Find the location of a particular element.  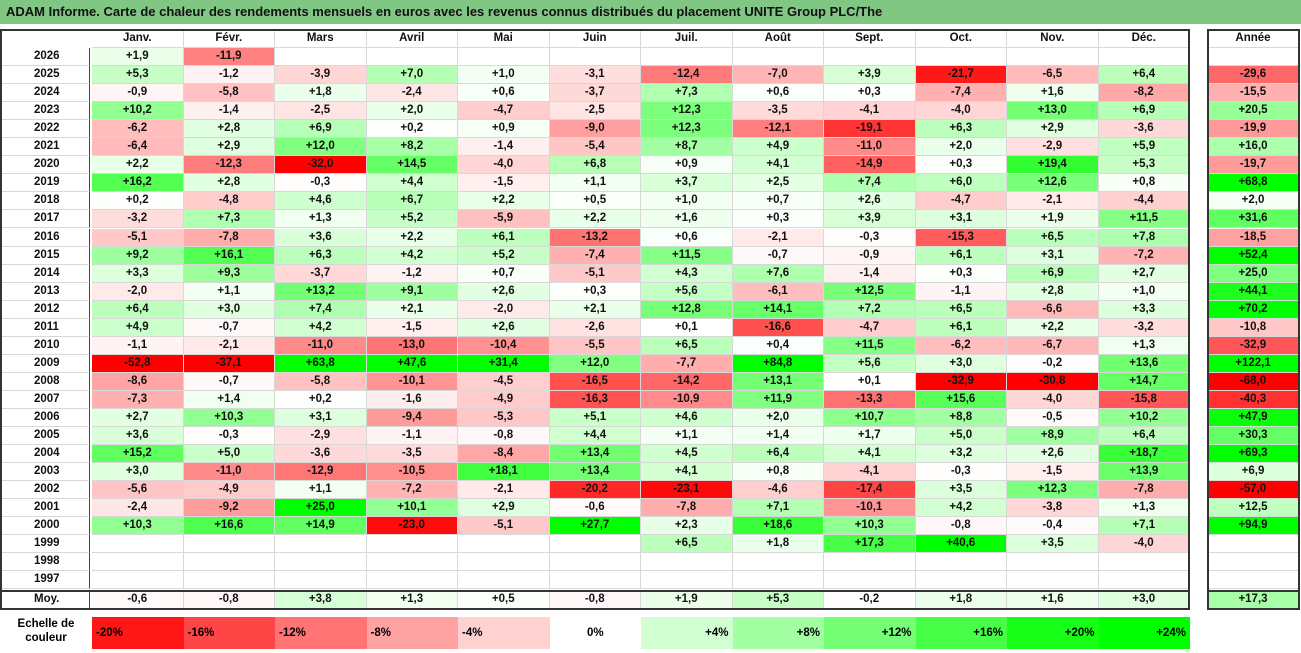

heat-cell-2014-1: +3,3 is located at coordinates (138, 273).